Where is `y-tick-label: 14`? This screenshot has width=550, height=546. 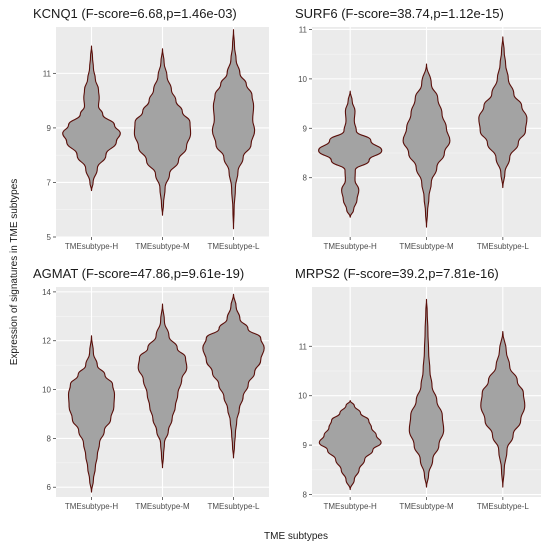
y-tick-label: 14 is located at coordinates (46, 292).